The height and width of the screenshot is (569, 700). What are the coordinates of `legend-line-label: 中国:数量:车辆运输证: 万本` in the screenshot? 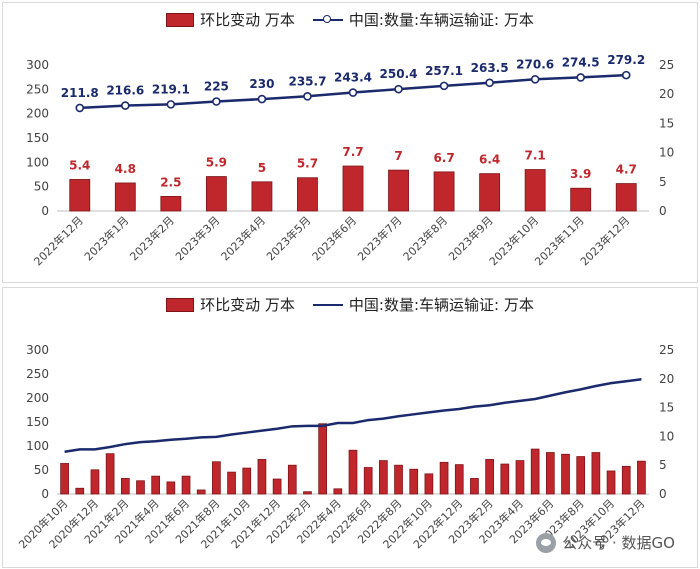 It's located at (441, 305).